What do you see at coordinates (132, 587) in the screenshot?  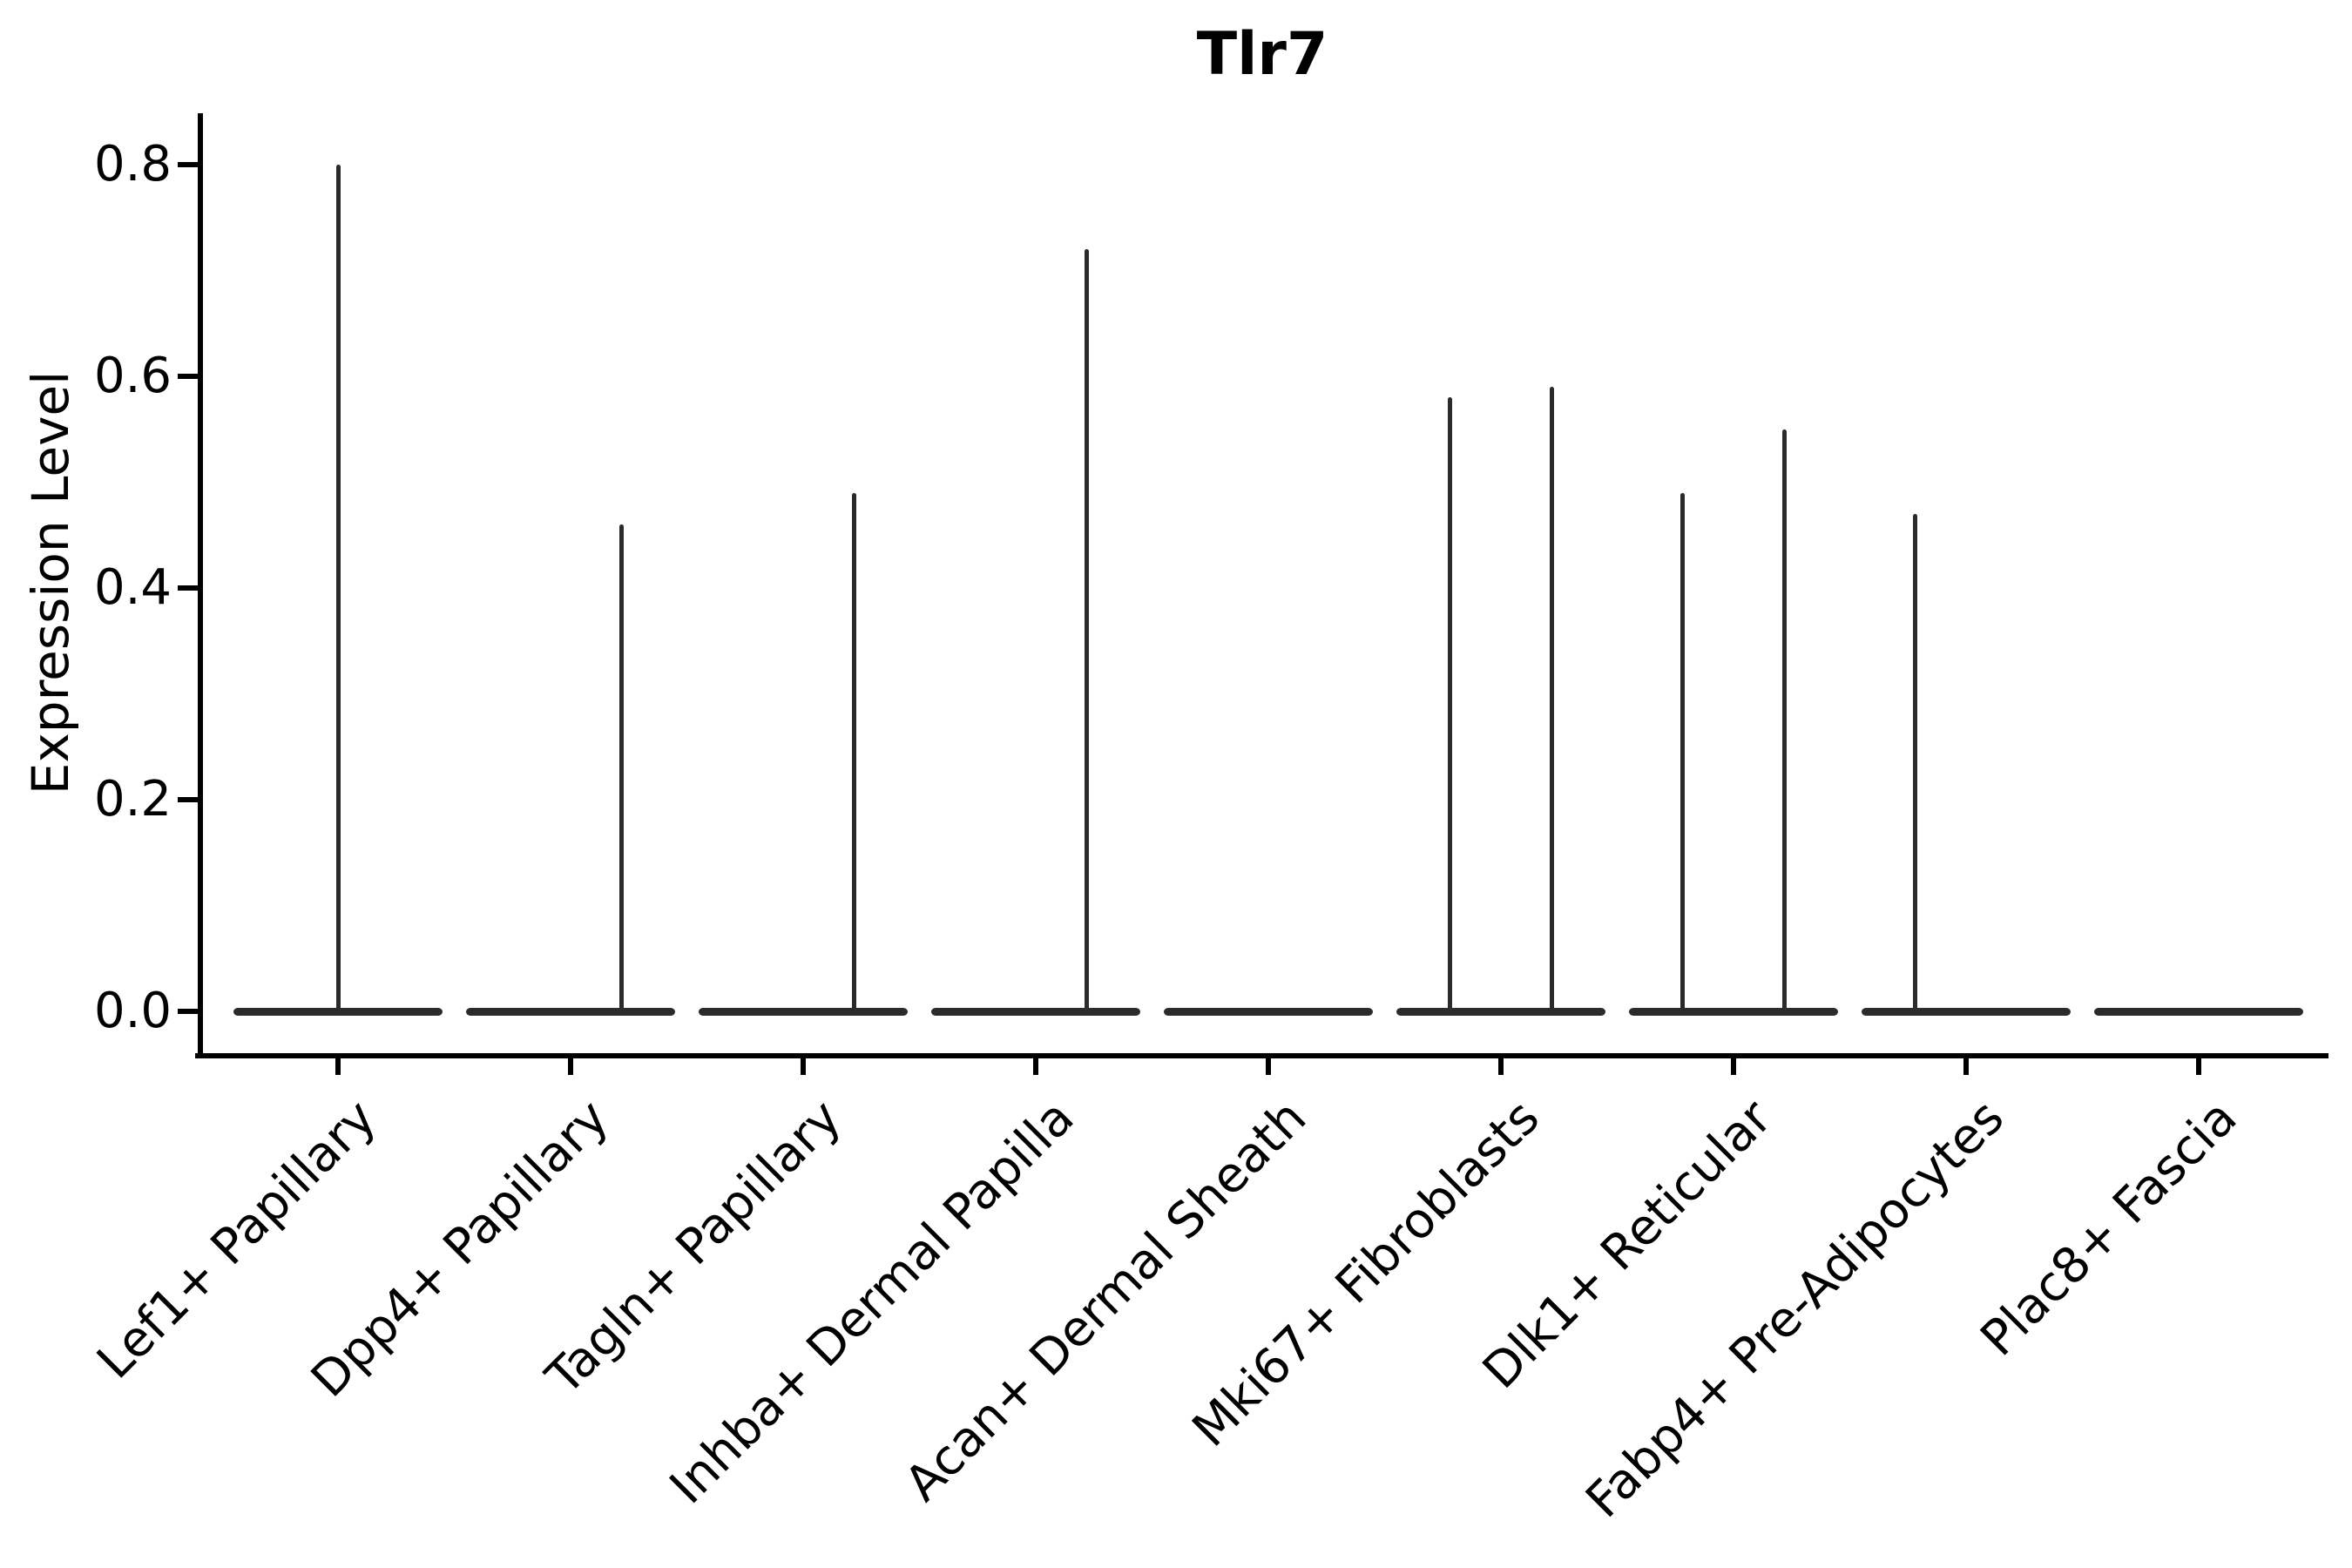 I see `y-tick-label: 0.4` at bounding box center [132, 587].